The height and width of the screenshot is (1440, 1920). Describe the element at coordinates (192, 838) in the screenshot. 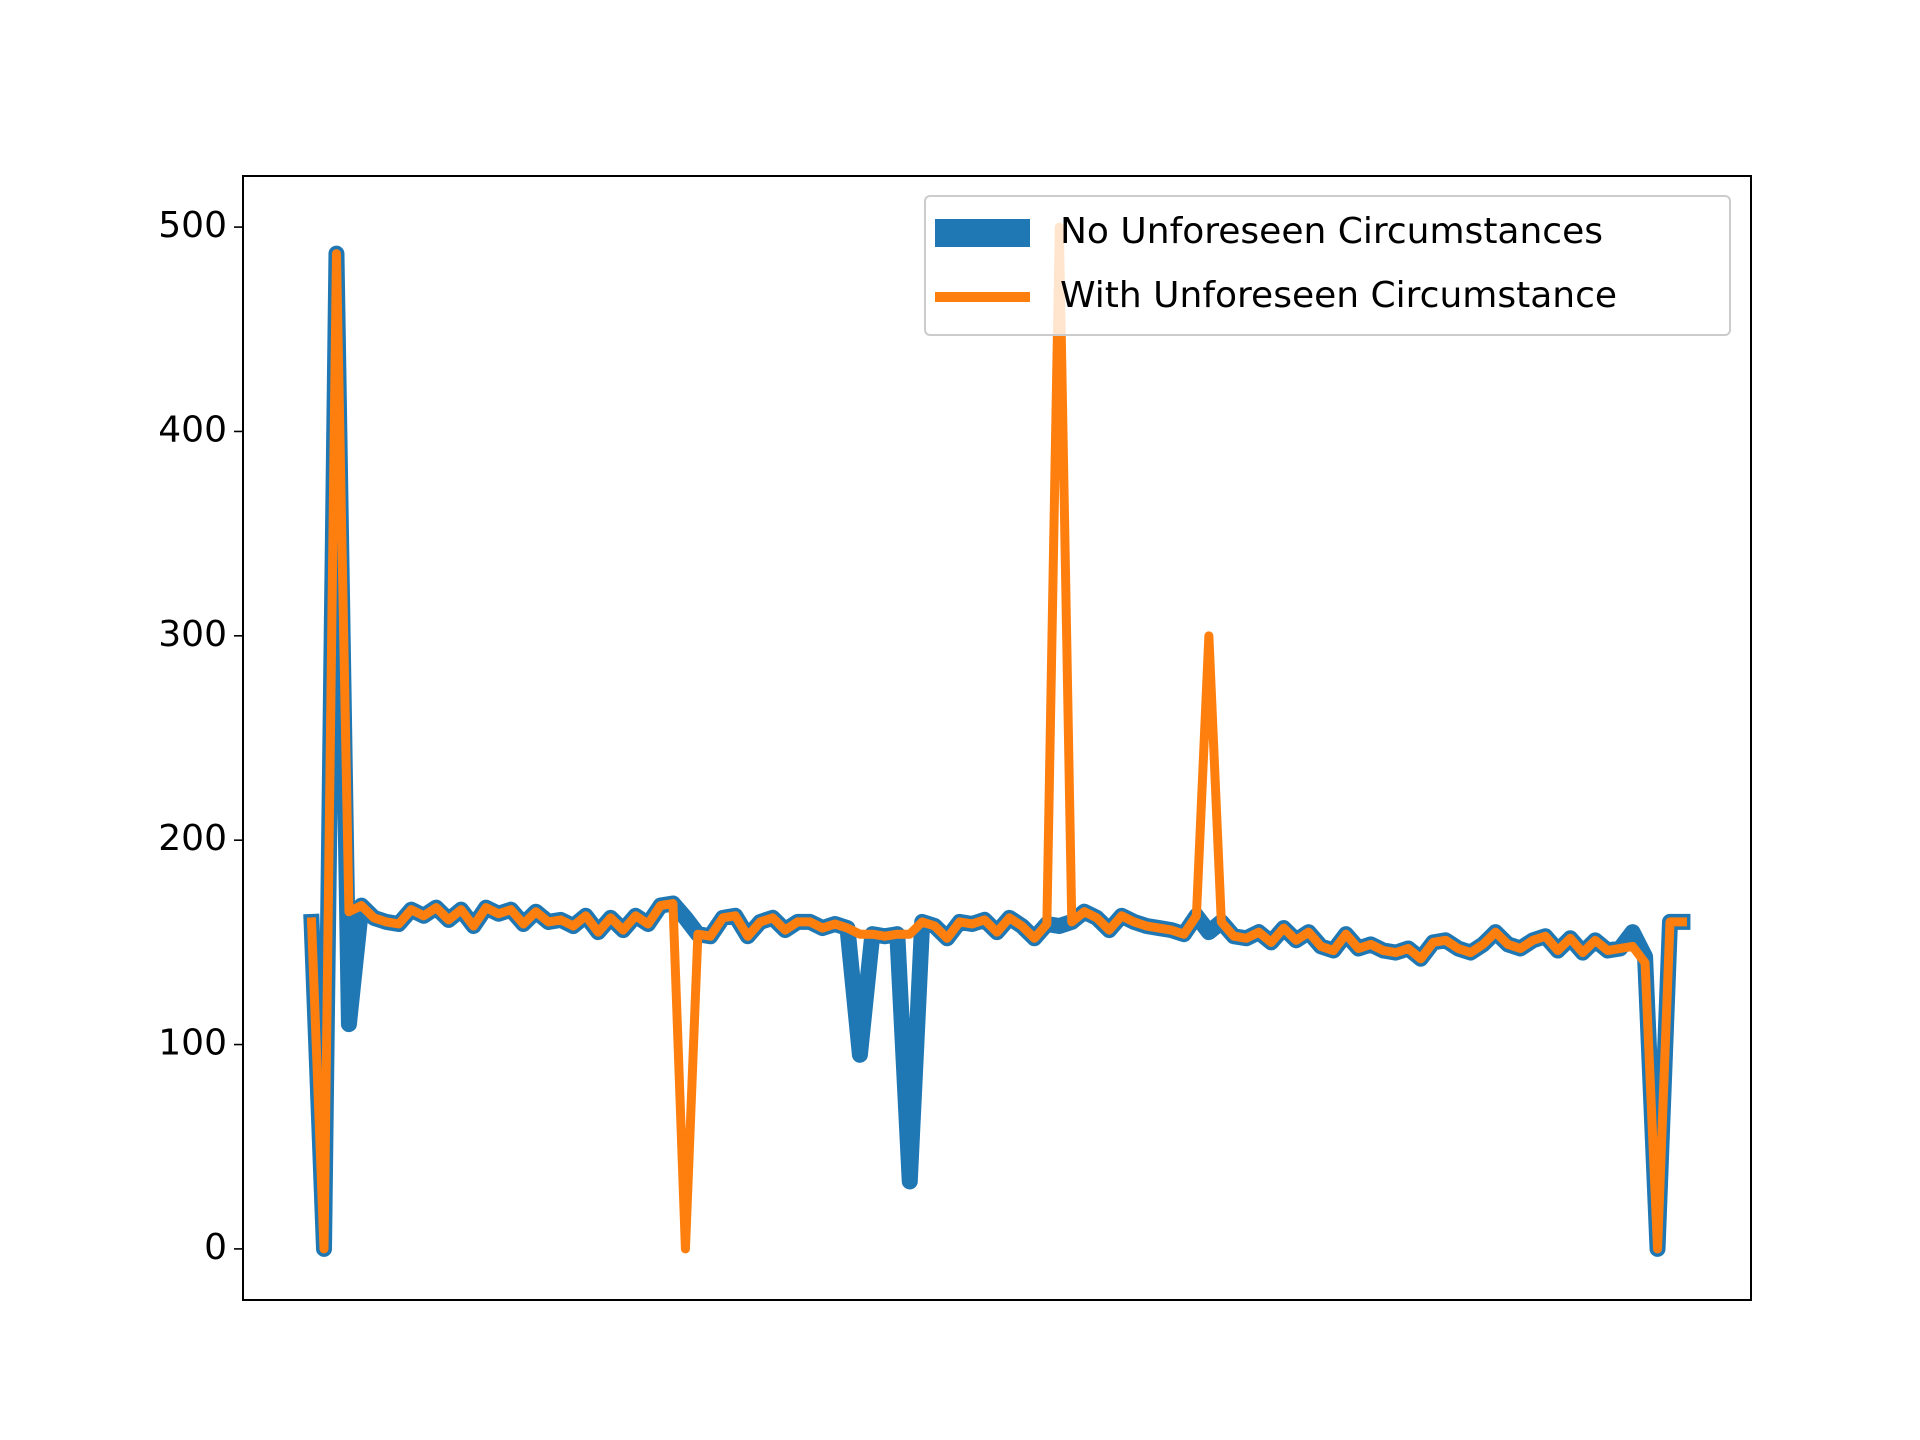

I see `y-tick-label: 200` at that location.